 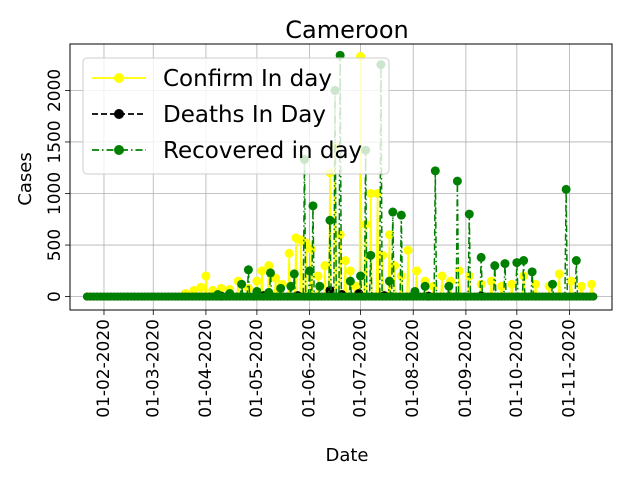 What do you see at coordinates (153, 368) in the screenshot?
I see `x-tick-label: 01-03-2020` at bounding box center [153, 368].